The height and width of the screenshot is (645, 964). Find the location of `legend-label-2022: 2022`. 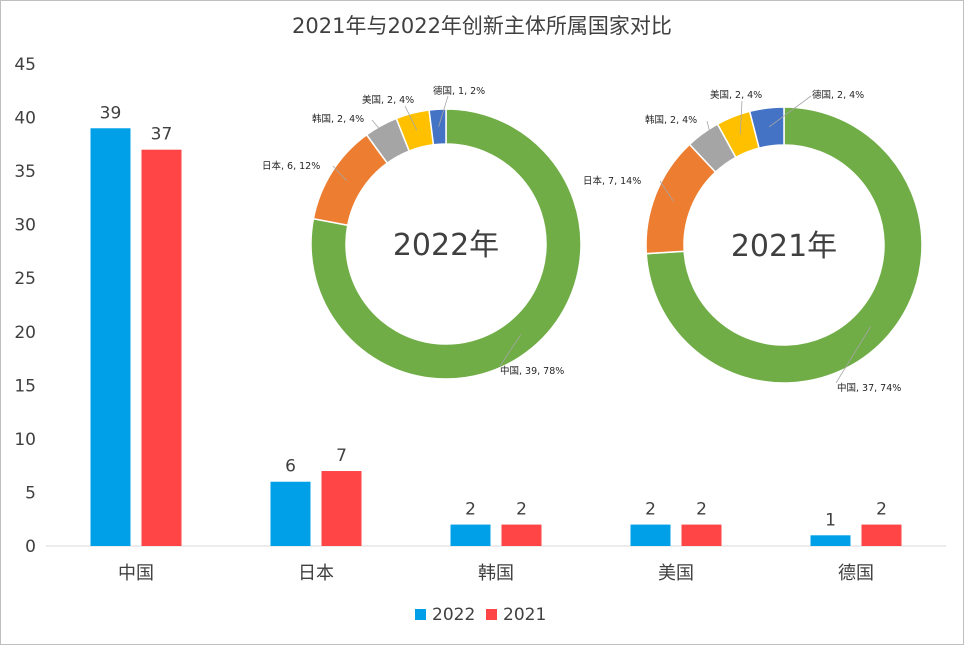

legend-label-2022: 2022 is located at coordinates (453, 615).